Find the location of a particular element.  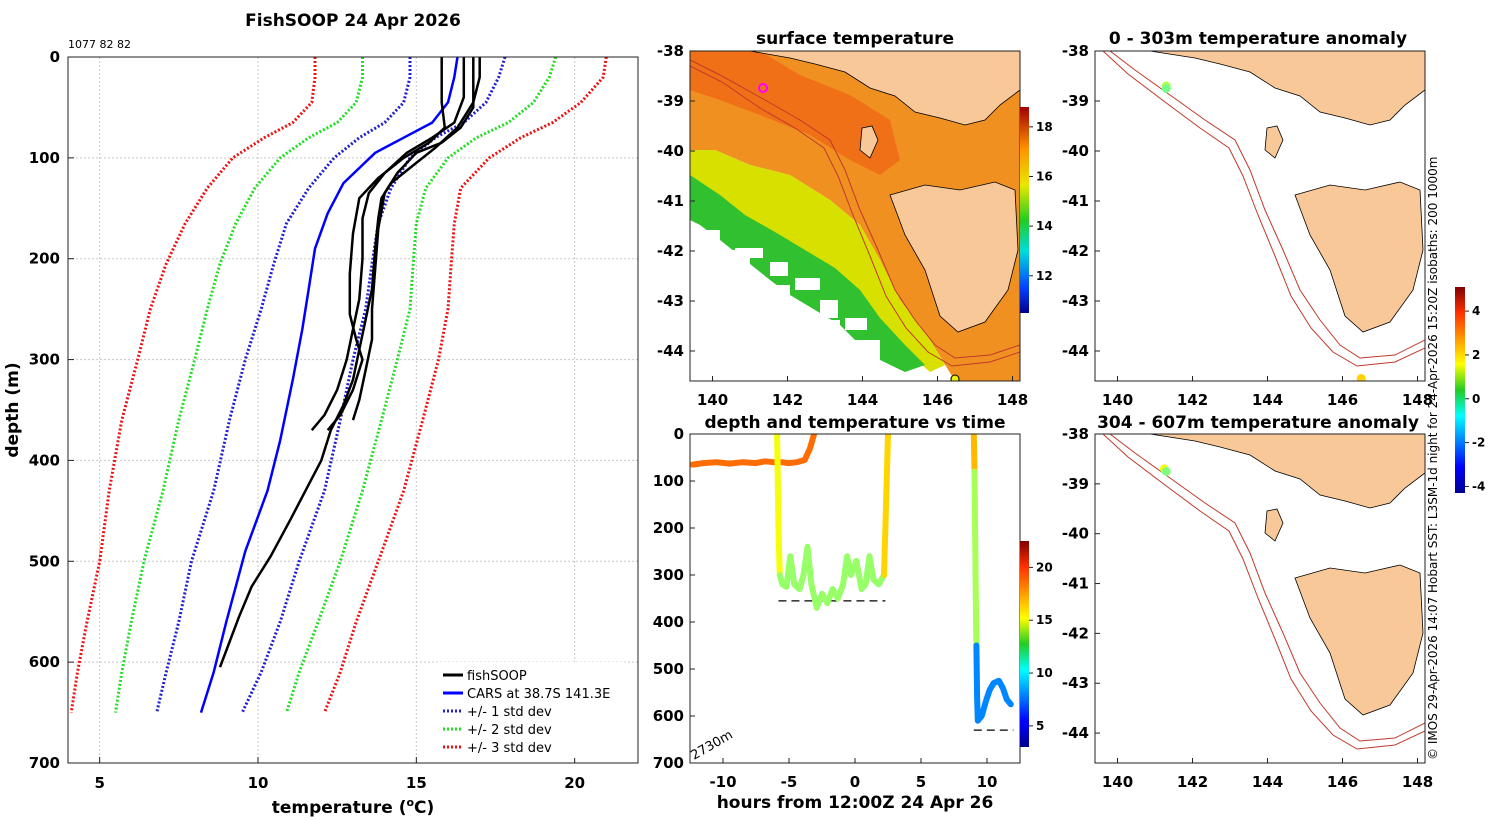

profile-ytick-label: 0 is located at coordinates (55, 57).